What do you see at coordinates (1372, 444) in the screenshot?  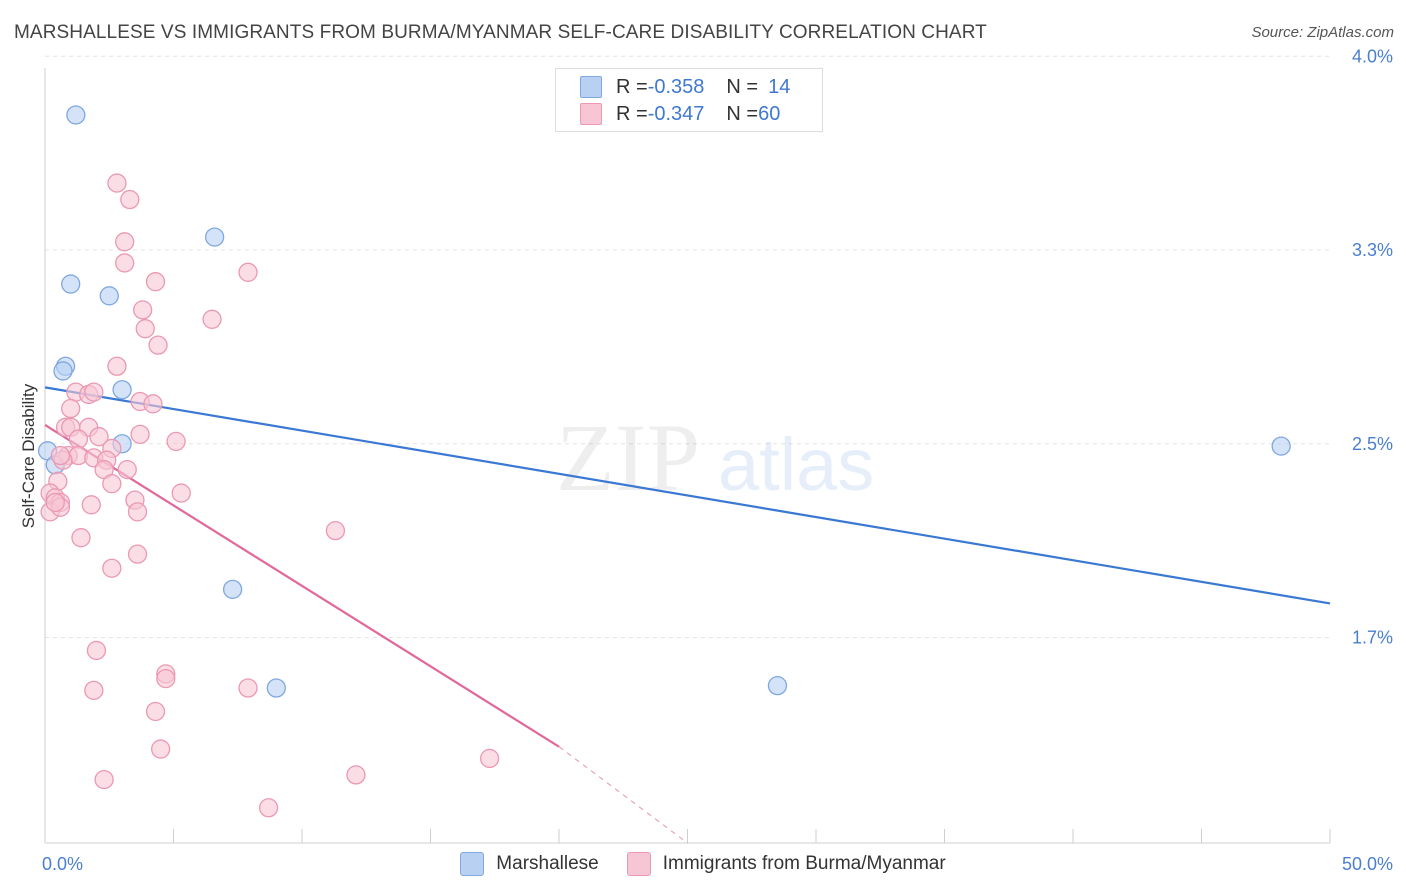 I see `y-tick-label: 2.5%` at bounding box center [1372, 444].